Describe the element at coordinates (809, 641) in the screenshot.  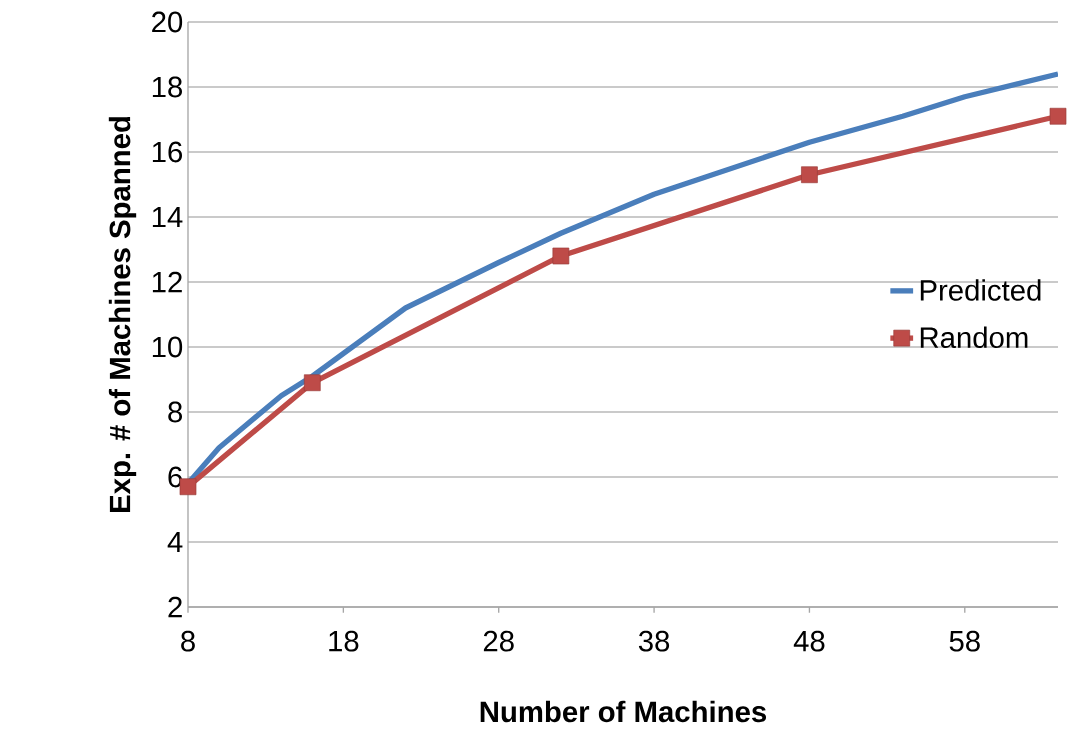
I see `x-tick-label: 48` at that location.